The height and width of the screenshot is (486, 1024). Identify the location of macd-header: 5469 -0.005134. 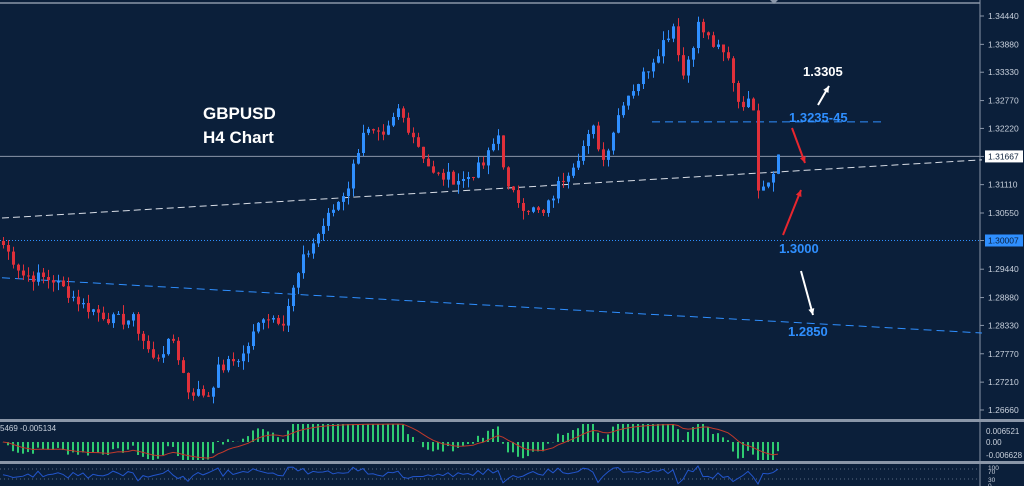
(28, 428).